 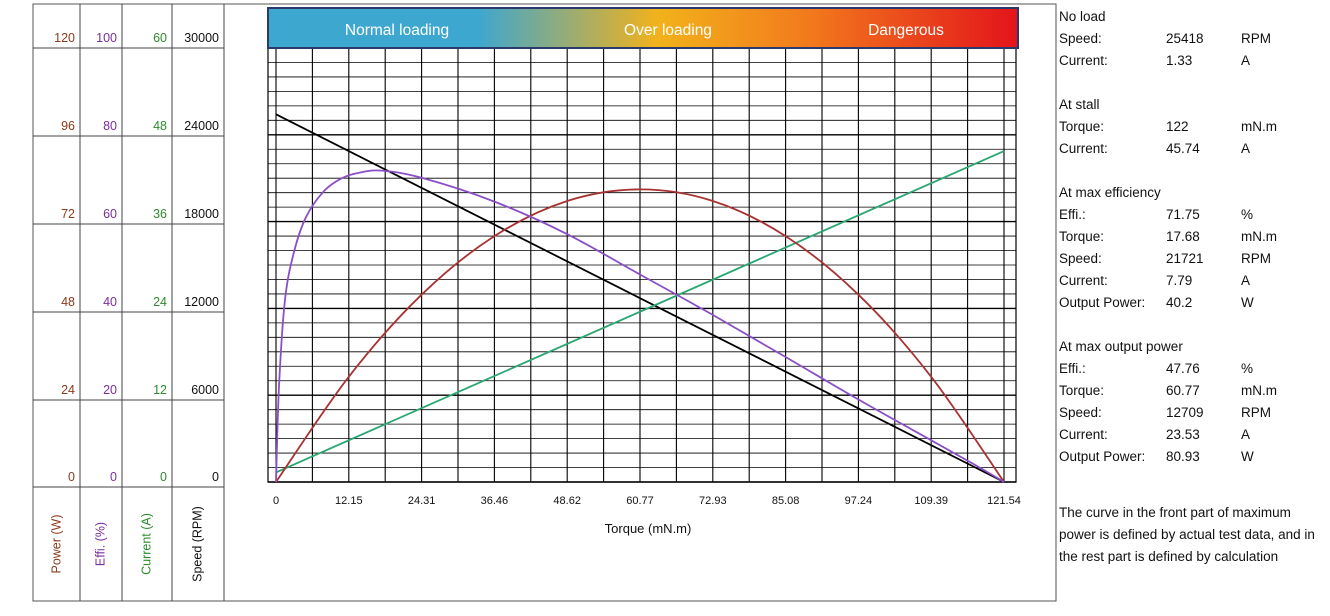 I want to click on x-tick-label: 109.39, so click(x=931, y=501).